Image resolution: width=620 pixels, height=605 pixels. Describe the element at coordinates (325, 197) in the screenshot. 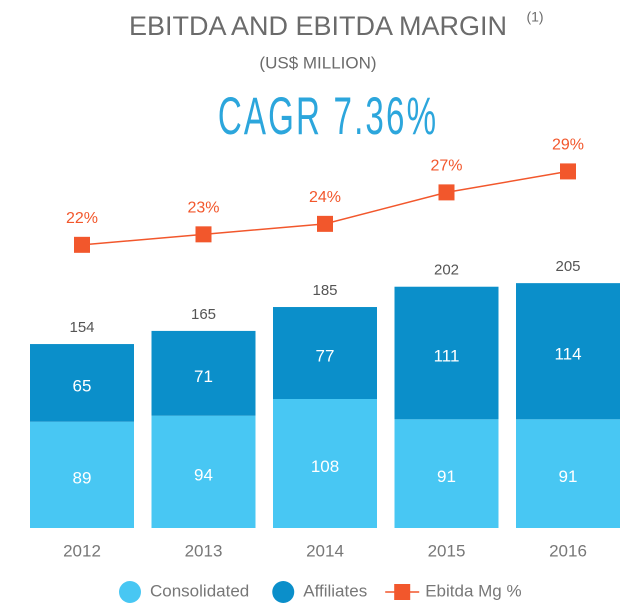

I see `line-value-label: 24%` at that location.